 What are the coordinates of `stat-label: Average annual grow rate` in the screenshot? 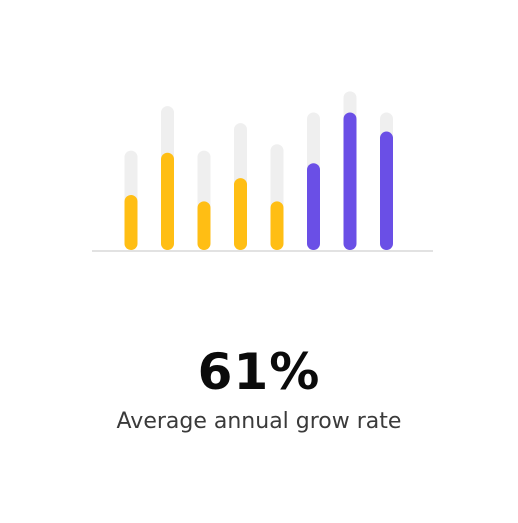 It's located at (259, 421).